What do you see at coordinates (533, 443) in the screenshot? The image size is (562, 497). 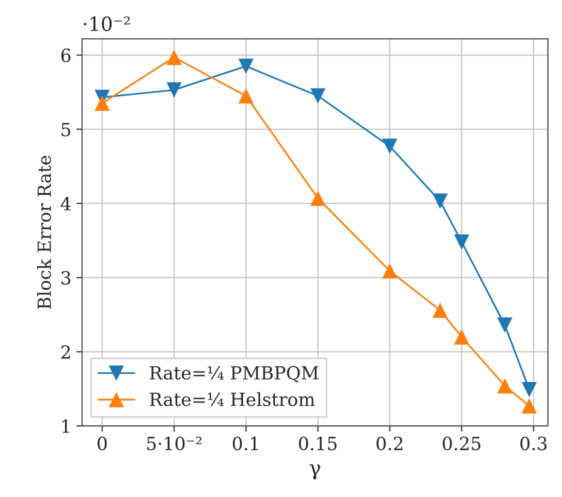 I see `x-tick-label: 0.3` at bounding box center [533, 443].